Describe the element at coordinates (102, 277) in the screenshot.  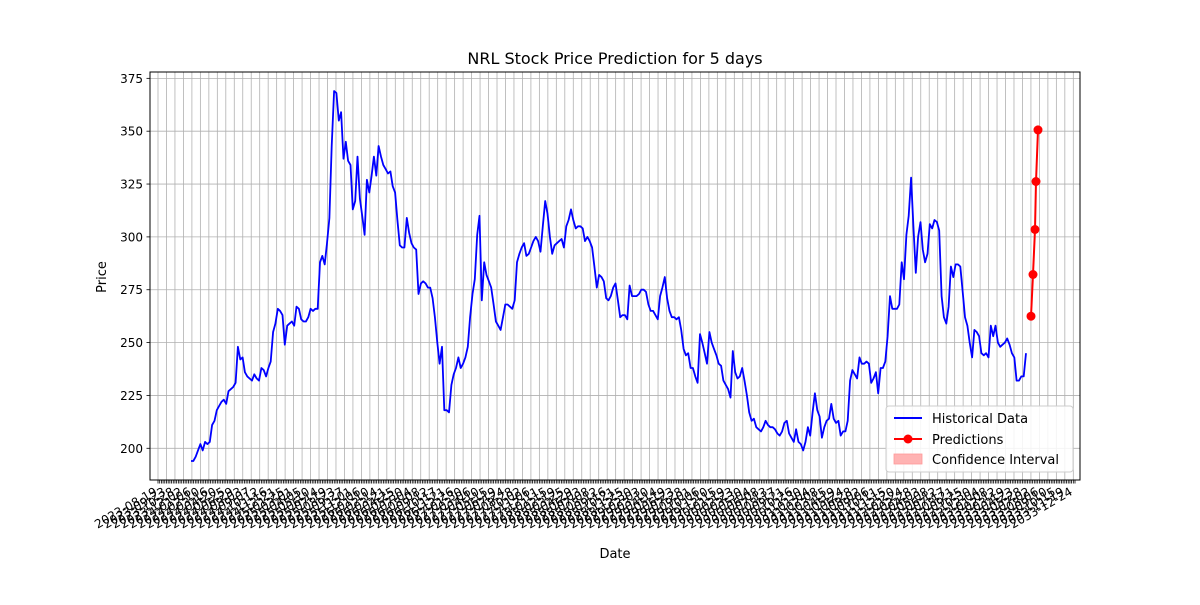
I see `y-axis-label: Price` at that location.